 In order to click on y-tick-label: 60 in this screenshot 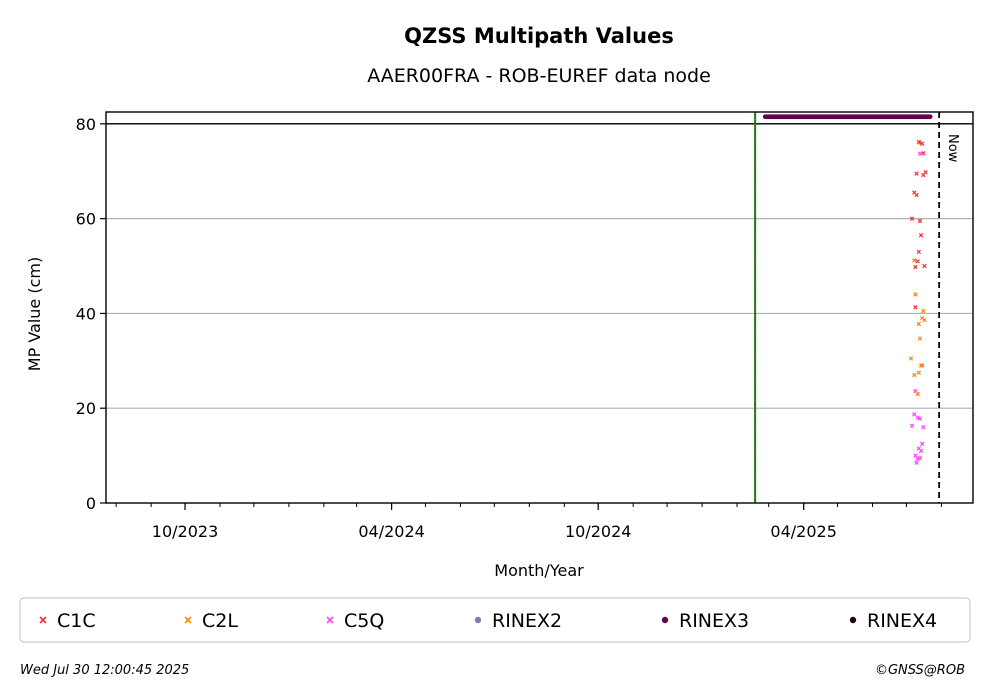, I will do `click(86, 219)`.